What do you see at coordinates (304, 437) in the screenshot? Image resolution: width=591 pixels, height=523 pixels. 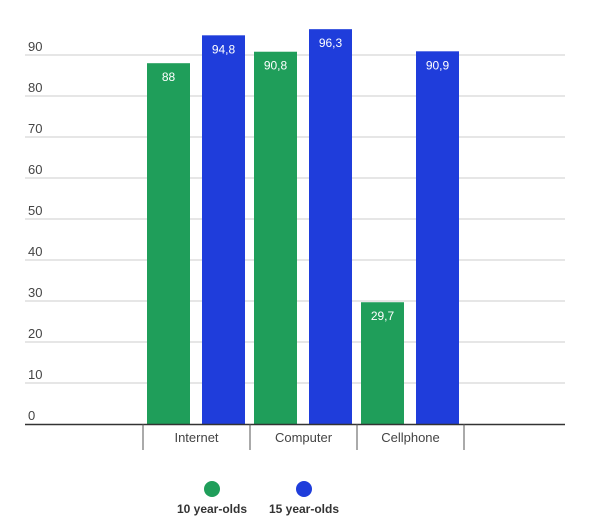 I see `x-tick-label: Computer` at bounding box center [304, 437].